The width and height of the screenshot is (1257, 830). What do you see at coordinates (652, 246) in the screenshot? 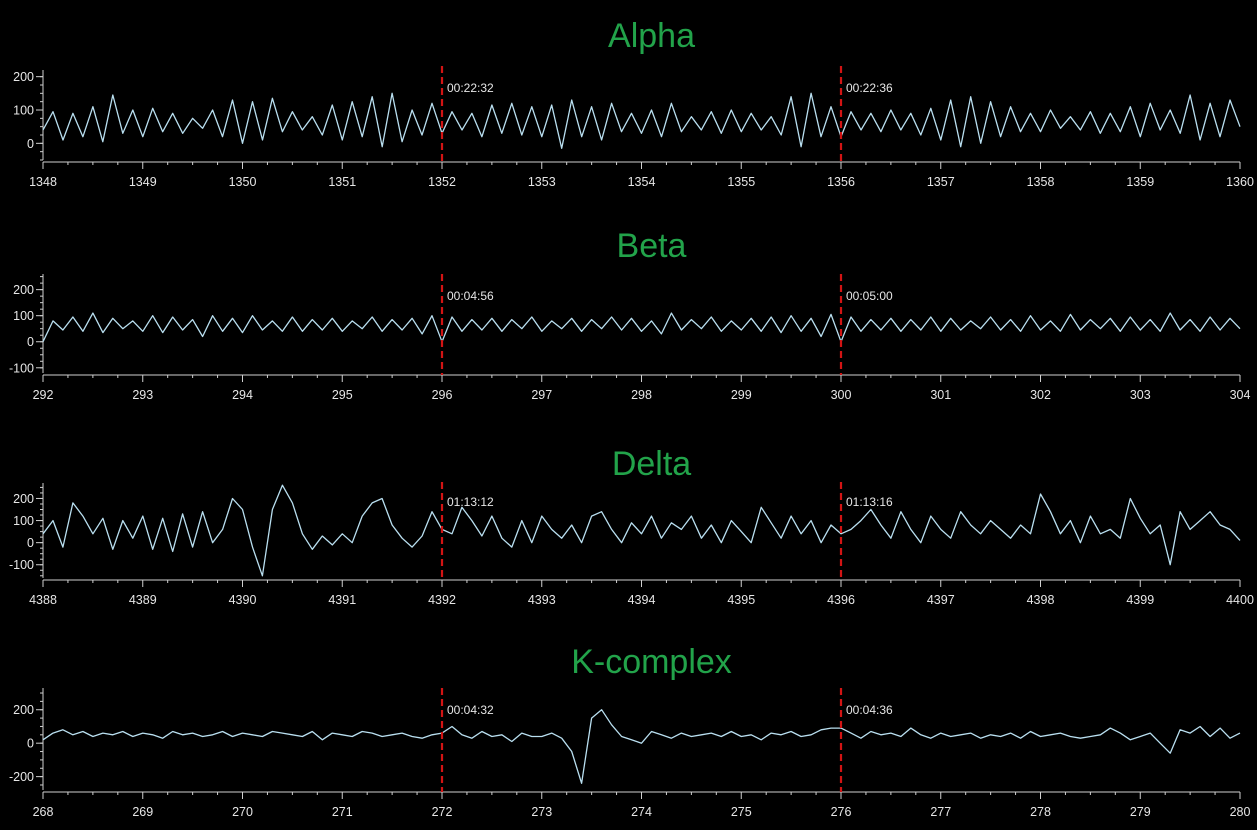
I see `chart-title: Beta` at bounding box center [652, 246].